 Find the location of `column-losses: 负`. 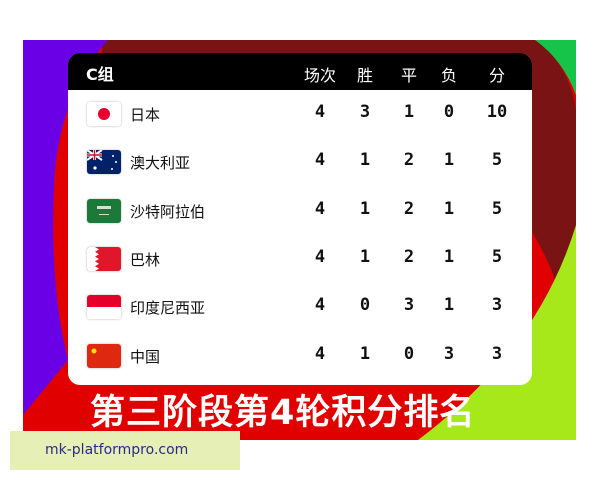

column-losses: 负 is located at coordinates (448, 75).